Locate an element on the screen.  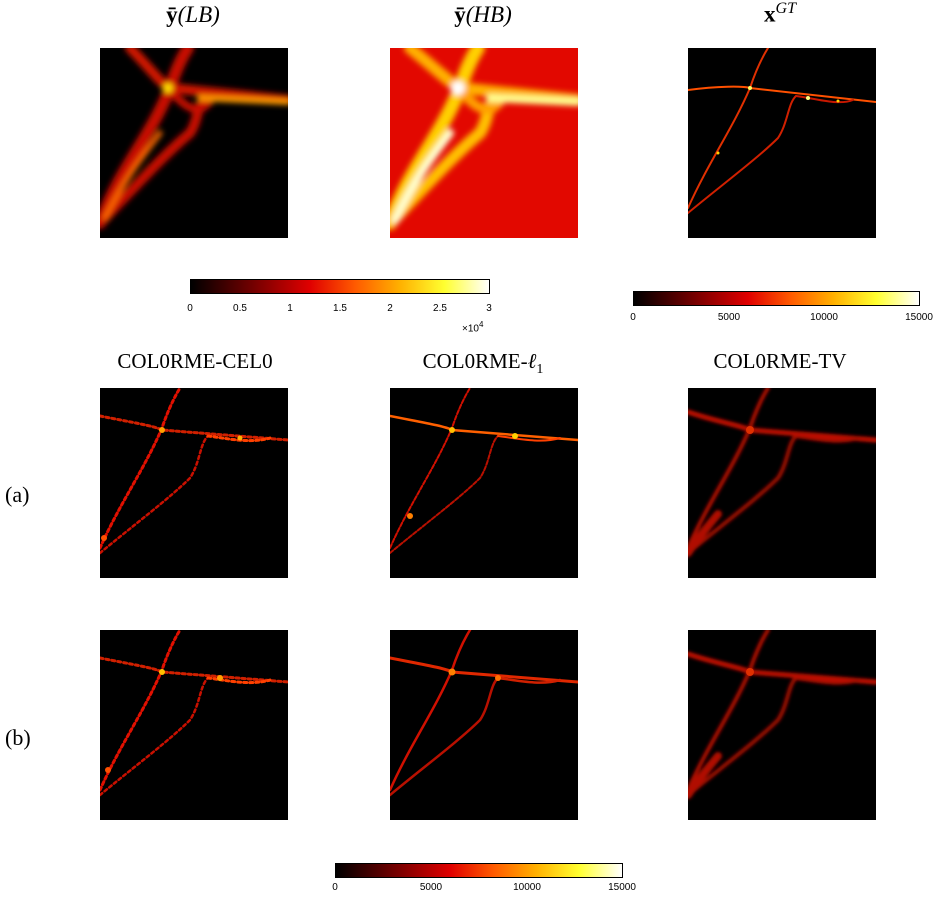
tick: 2.5 is located at coordinates (440, 308).